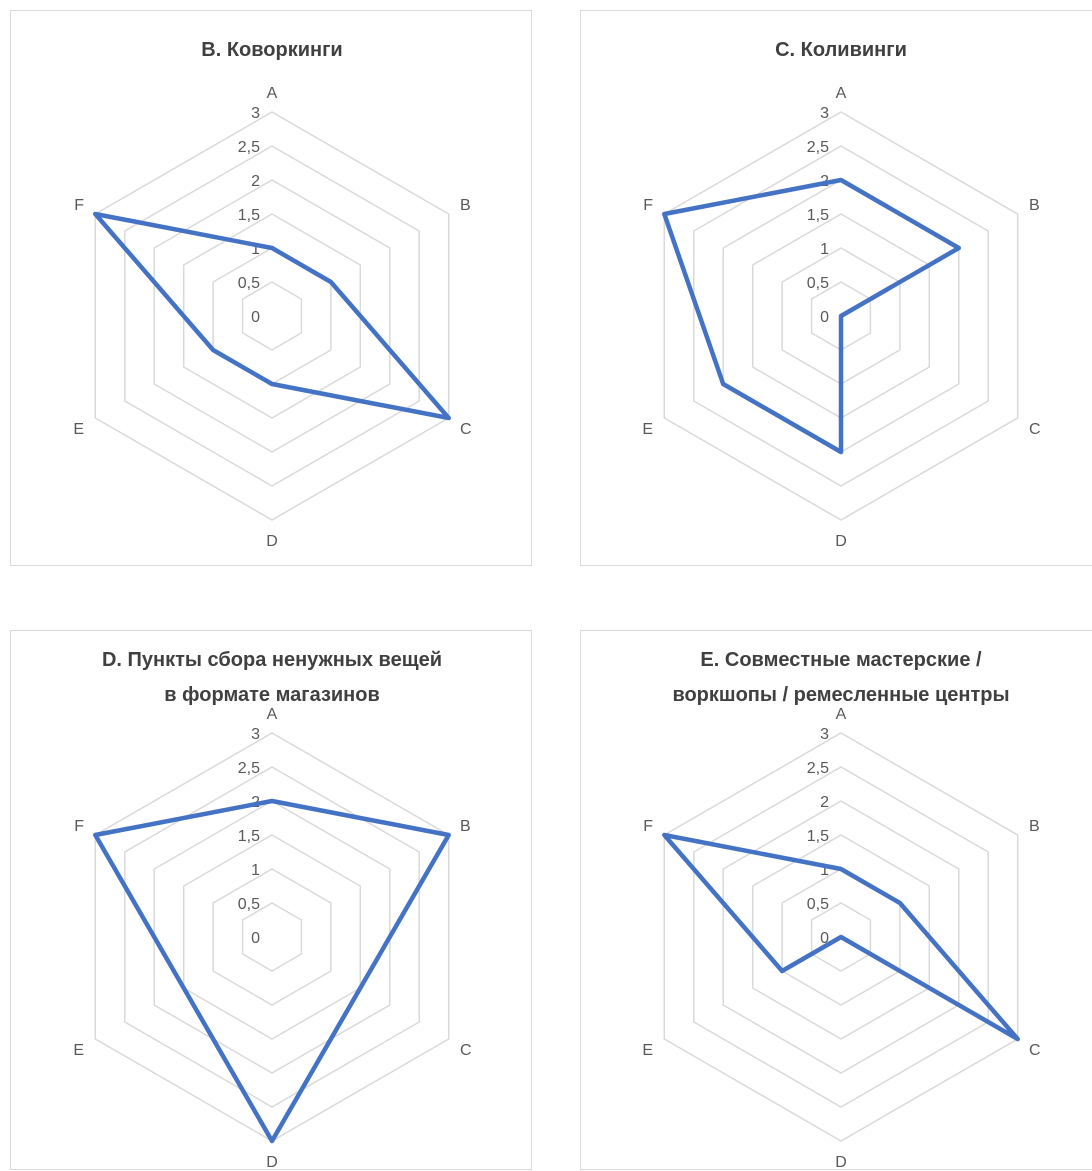  I want to click on chart-title: D. Пункты сбора ненужных вещей, so click(272, 660).